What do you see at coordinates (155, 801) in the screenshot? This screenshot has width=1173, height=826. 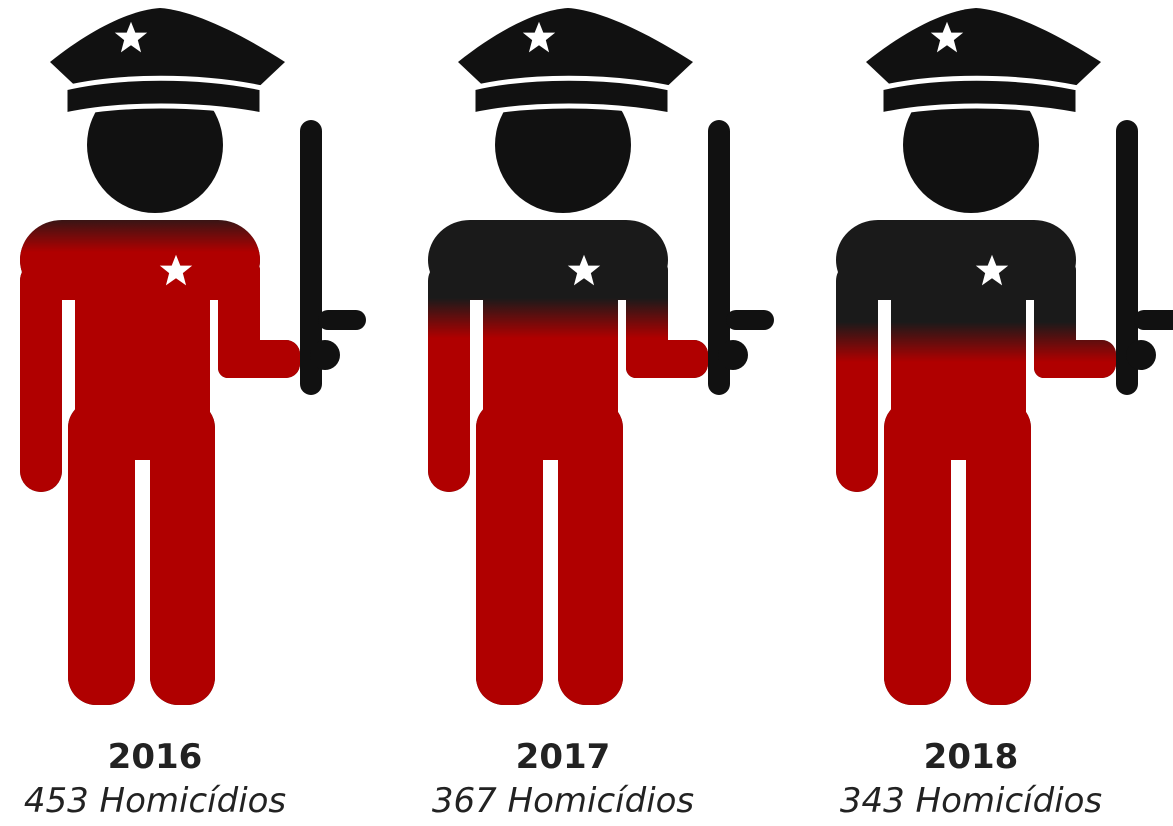 I see `value-label: 453 Homicídios` at bounding box center [155, 801].